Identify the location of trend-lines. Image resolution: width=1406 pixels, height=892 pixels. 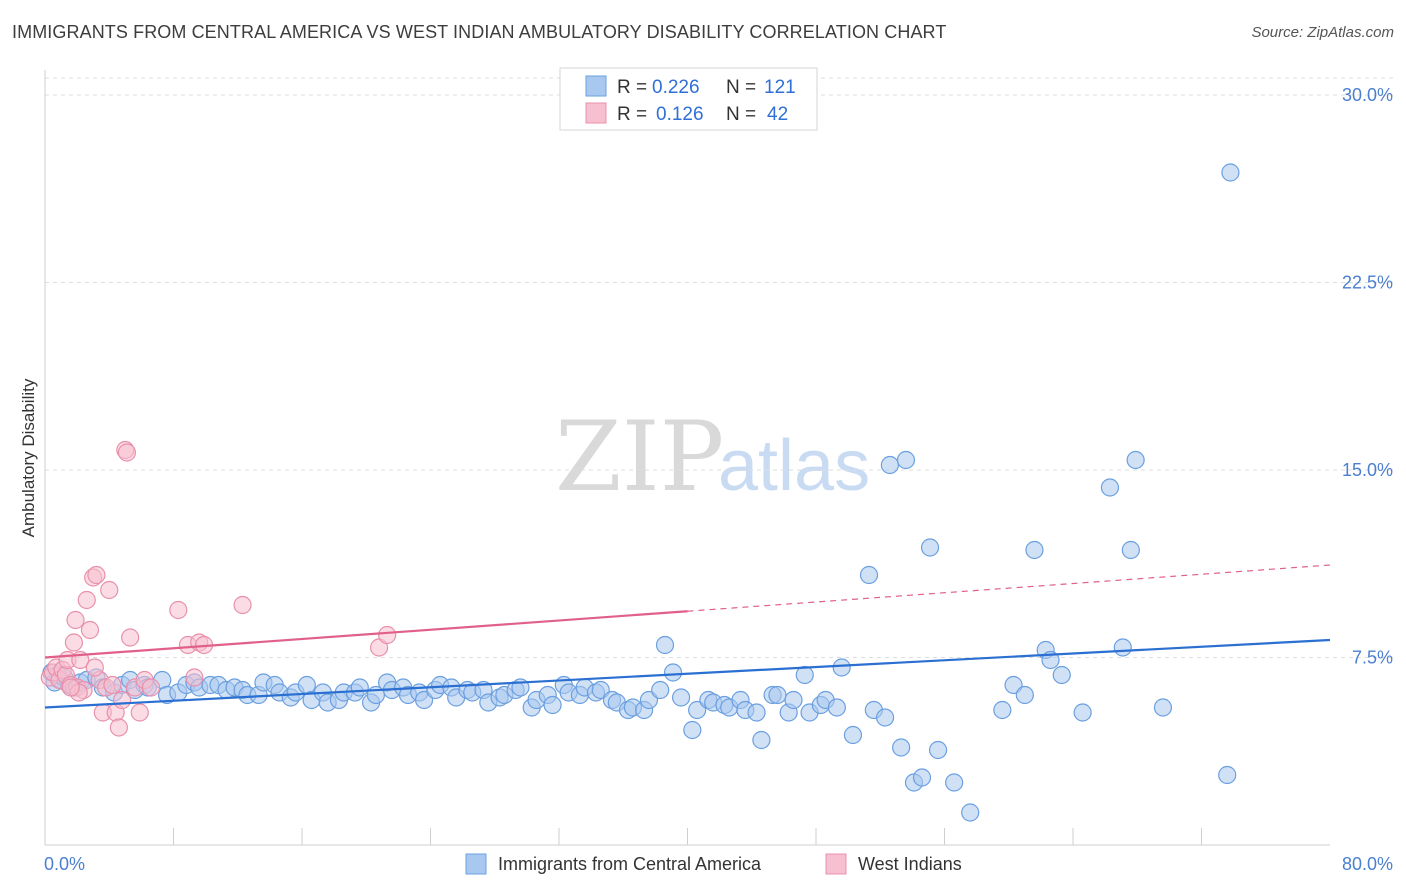
(687, 636).